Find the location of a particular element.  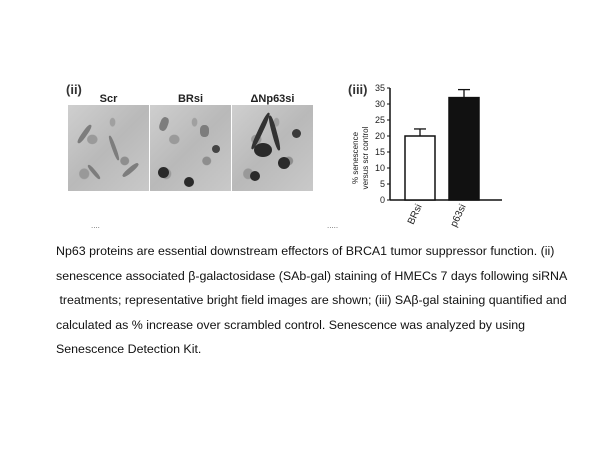

y-tick-label: 10 is located at coordinates (380, 168).